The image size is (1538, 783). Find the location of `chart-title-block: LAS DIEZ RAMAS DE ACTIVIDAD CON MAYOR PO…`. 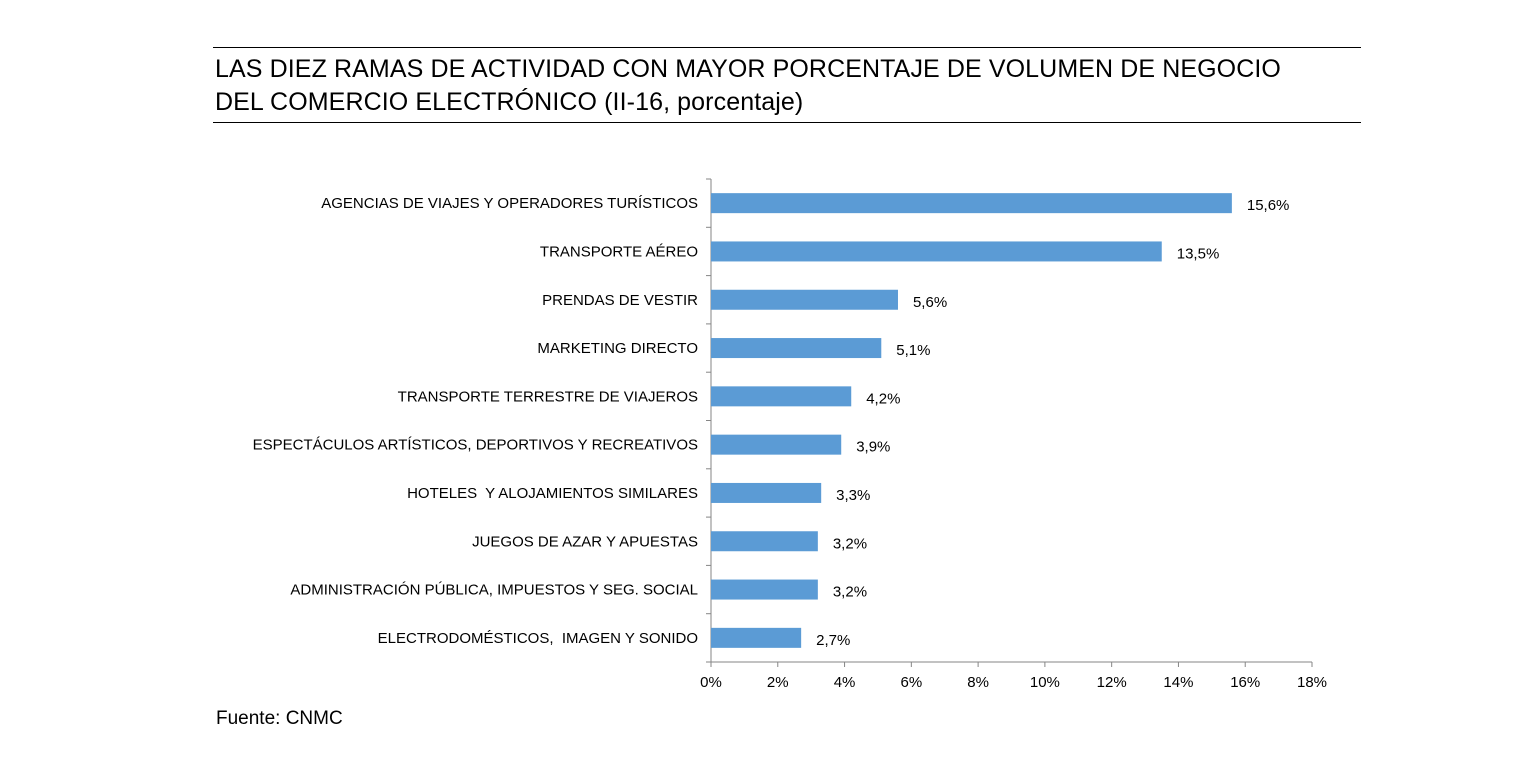

chart-title-block: LAS DIEZ RAMAS DE ACTIVIDAD CON MAYOR PO… is located at coordinates (787, 85).